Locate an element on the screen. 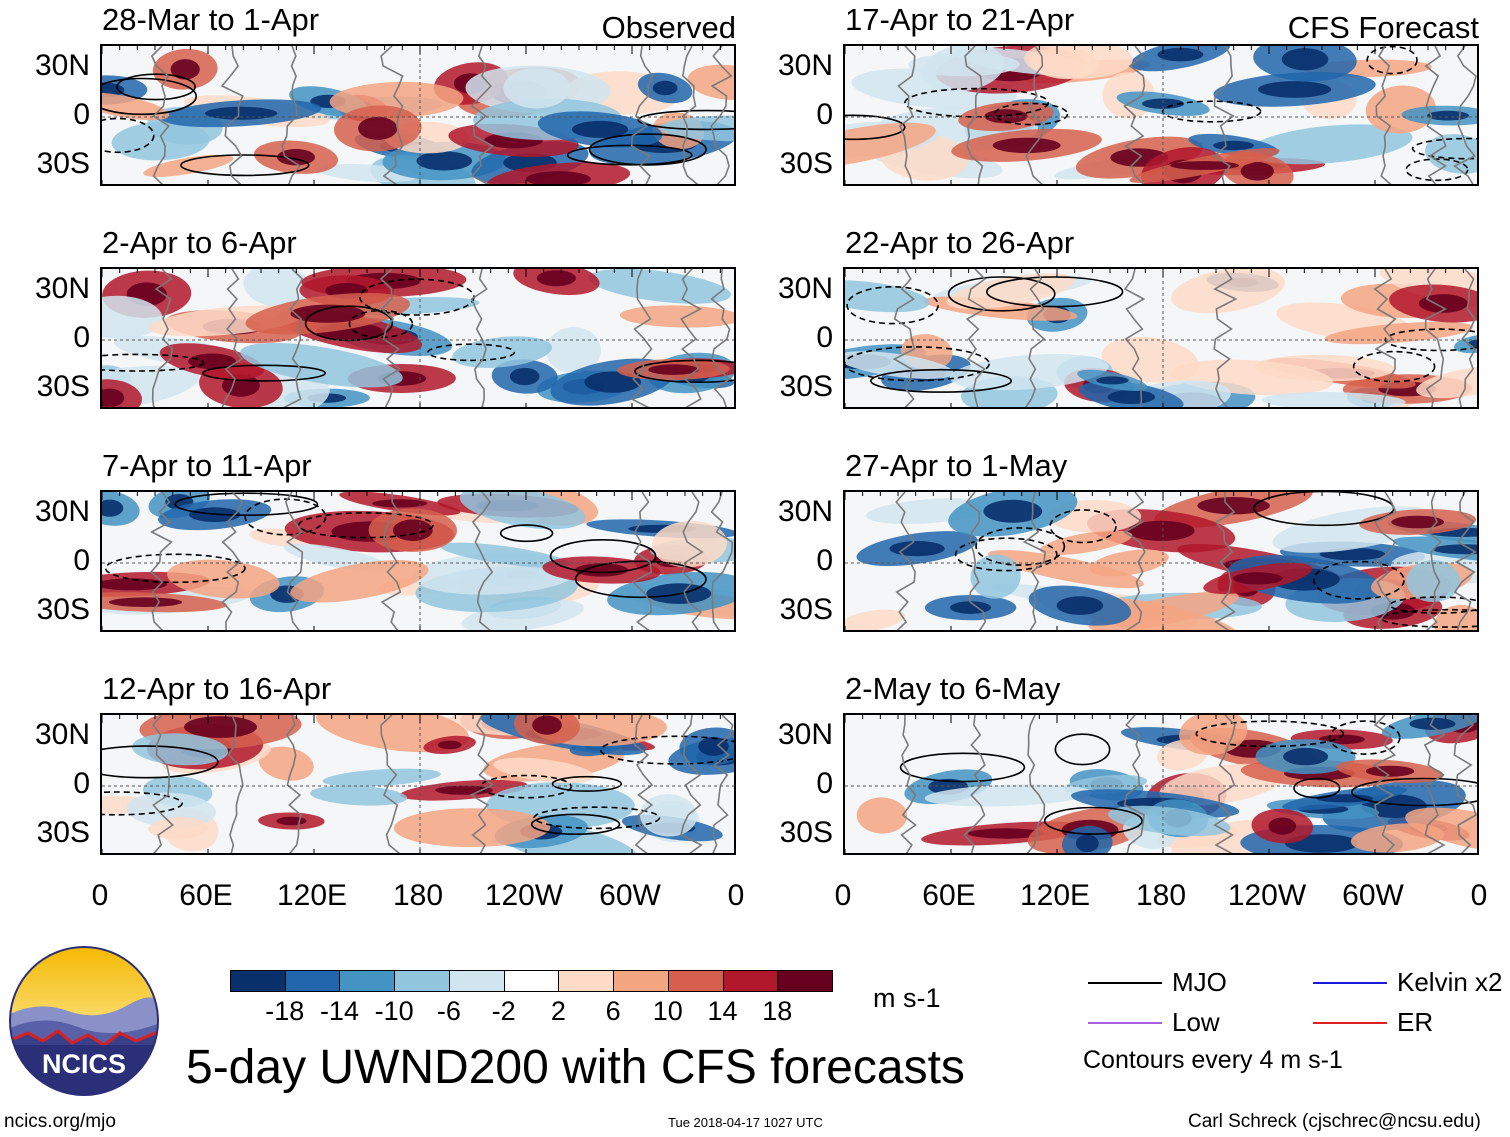 The width and height of the screenshot is (1510, 1137). lon-tick-label: 60E is located at coordinates (949, 895).